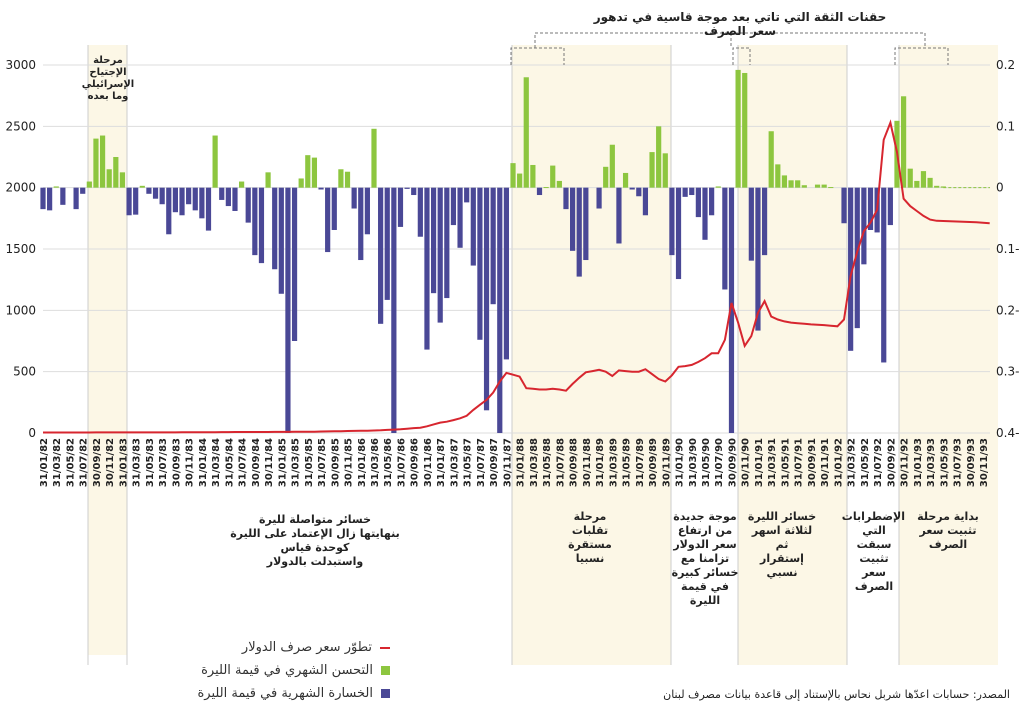 The image size is (1024, 715). Describe the element at coordinates (203, 462) in the screenshot. I see `x-tick-label: 31/01/84` at that location.